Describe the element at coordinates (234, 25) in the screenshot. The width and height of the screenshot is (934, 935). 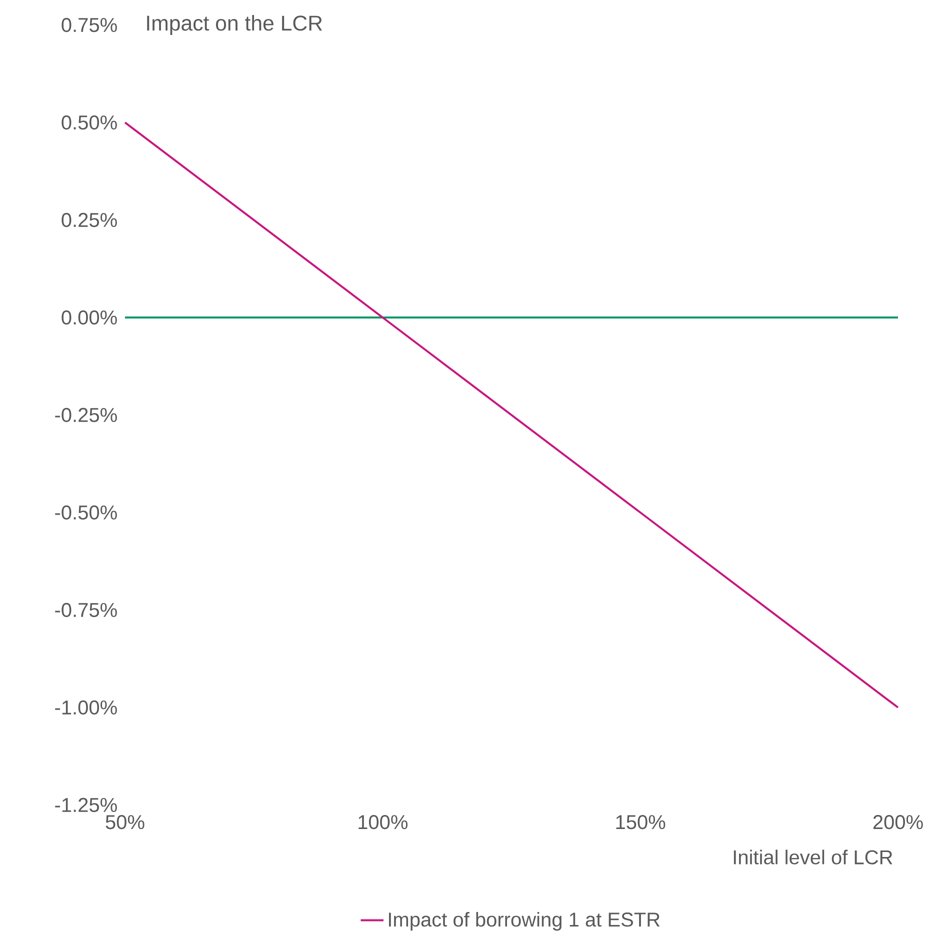
I see `y-axis-title: Impact on the LCR` at that location.